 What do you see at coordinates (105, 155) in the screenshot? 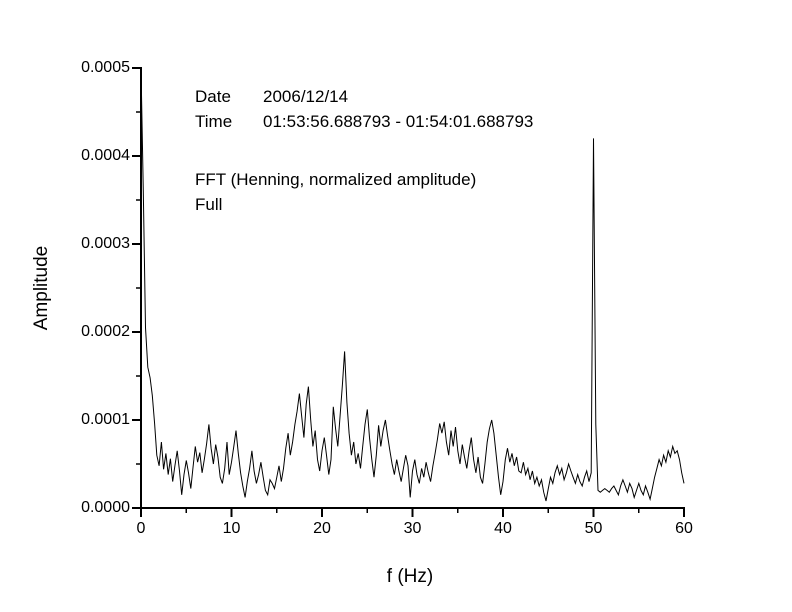
I see `y-tick-label: 0.0004` at bounding box center [105, 155].